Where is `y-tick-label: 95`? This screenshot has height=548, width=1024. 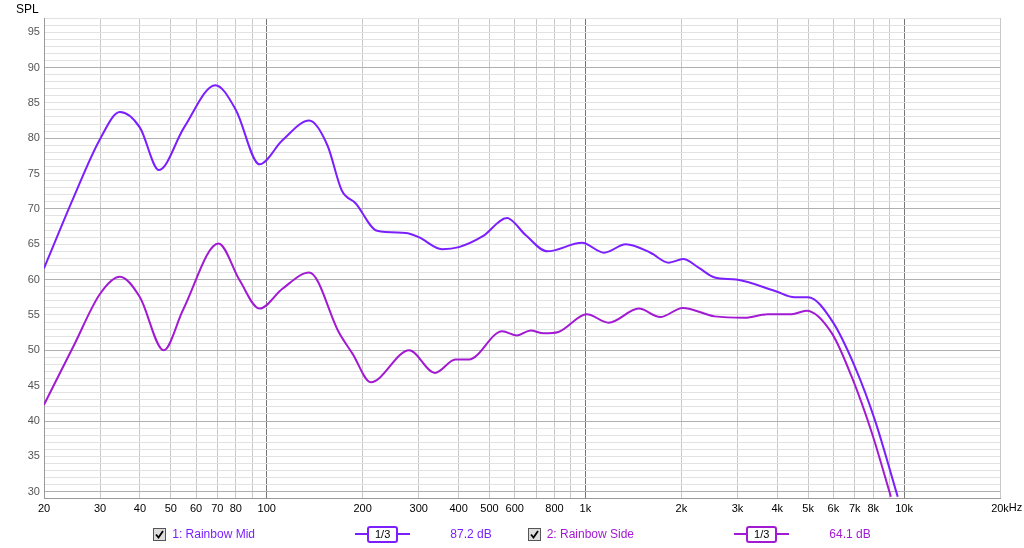
y-tick-label: 95 is located at coordinates (33, 31).